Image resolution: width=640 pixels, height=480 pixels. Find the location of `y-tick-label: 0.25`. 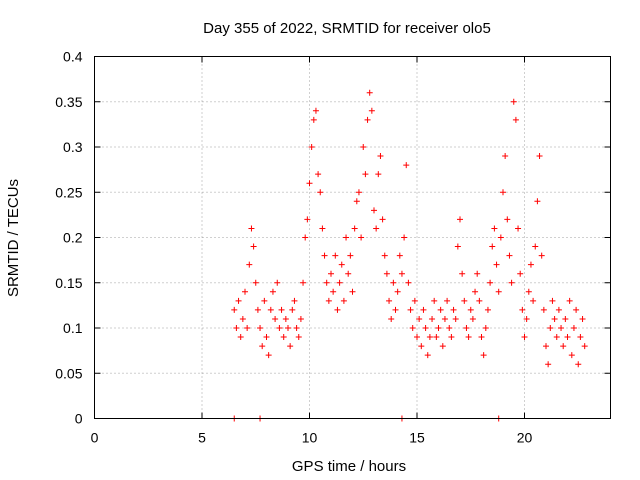

y-tick-label: 0.25 is located at coordinates (68, 192).